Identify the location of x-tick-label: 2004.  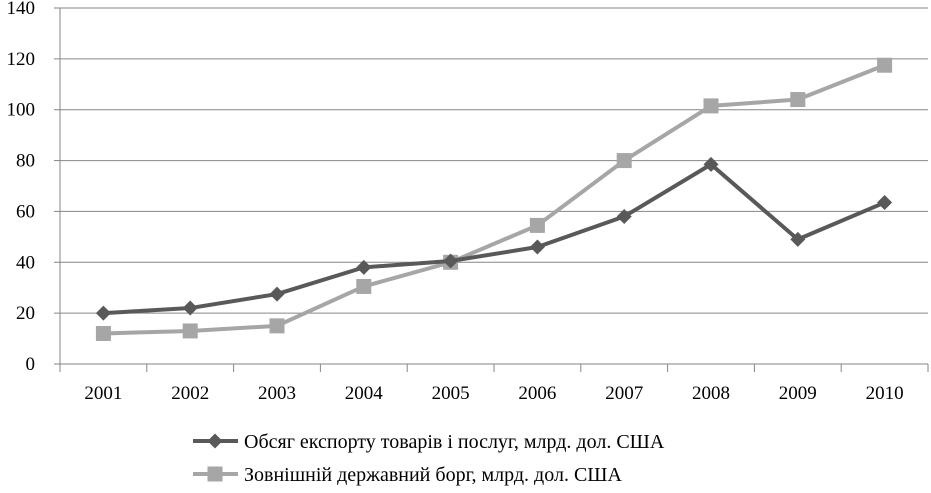
(364, 393).